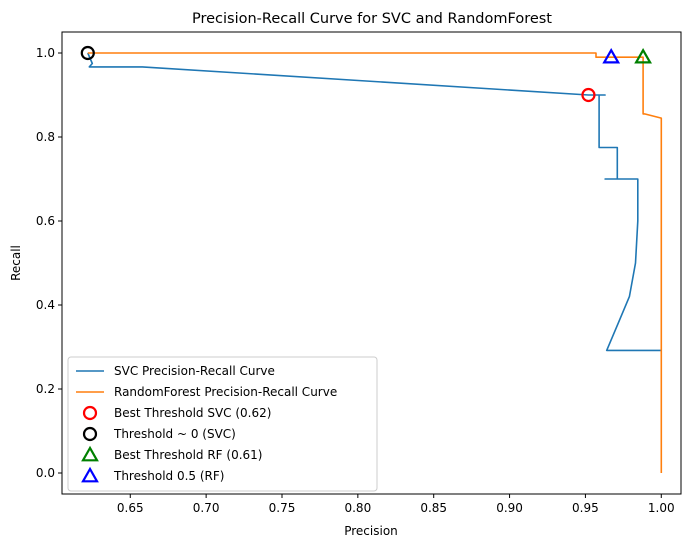 Image resolution: width=691 pixels, height=547 pixels. I want to click on legend-label: SVC Precision-Recall Curve, so click(194, 371).